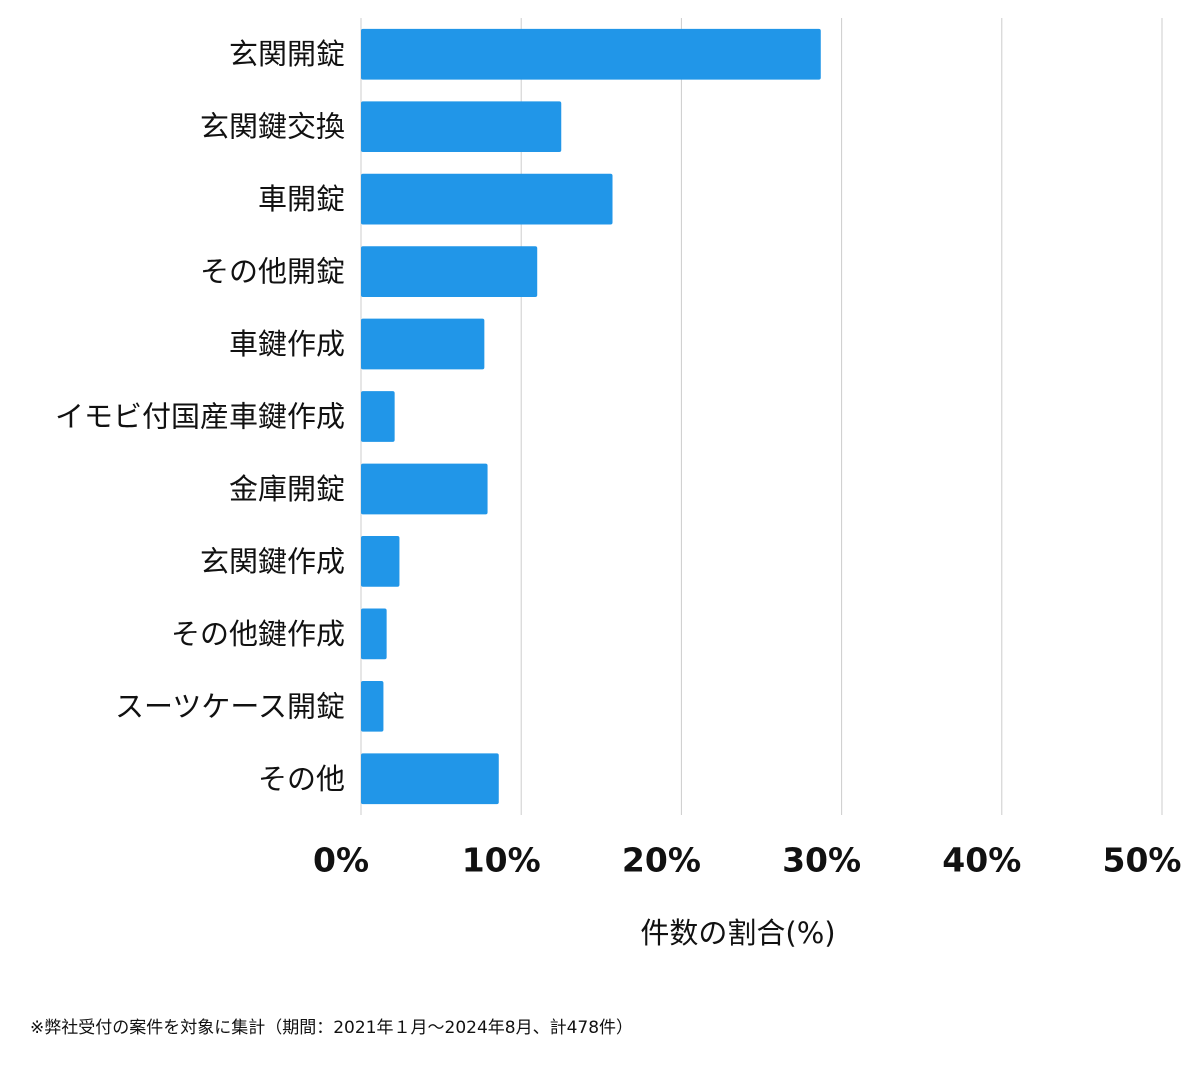  I want to click on y-tick-label: 金庫開錠, so click(287, 489).